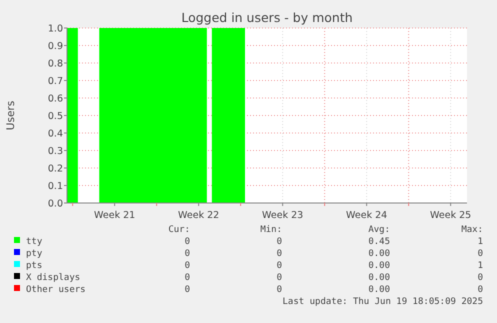  Describe the element at coordinates (34, 254) in the screenshot. I see `legend-label: pty` at that location.